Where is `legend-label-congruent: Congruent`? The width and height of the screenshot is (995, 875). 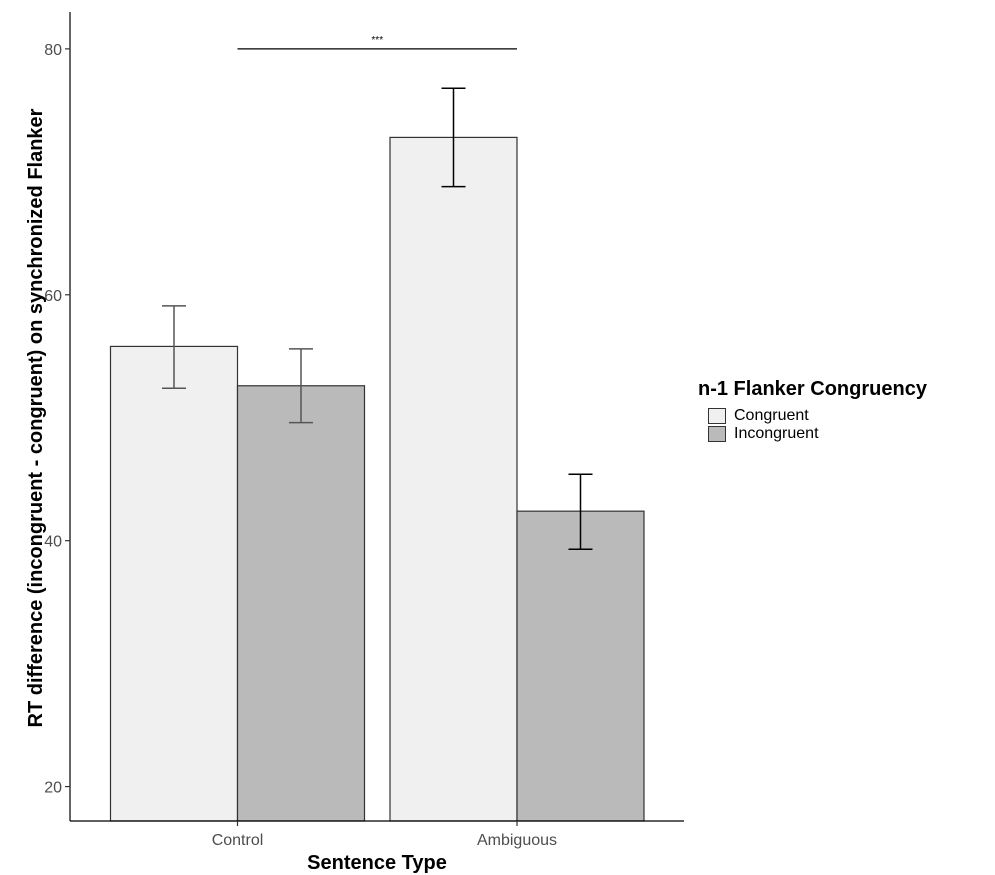
legend-label-congruent: Congruent is located at coordinates (771, 415).